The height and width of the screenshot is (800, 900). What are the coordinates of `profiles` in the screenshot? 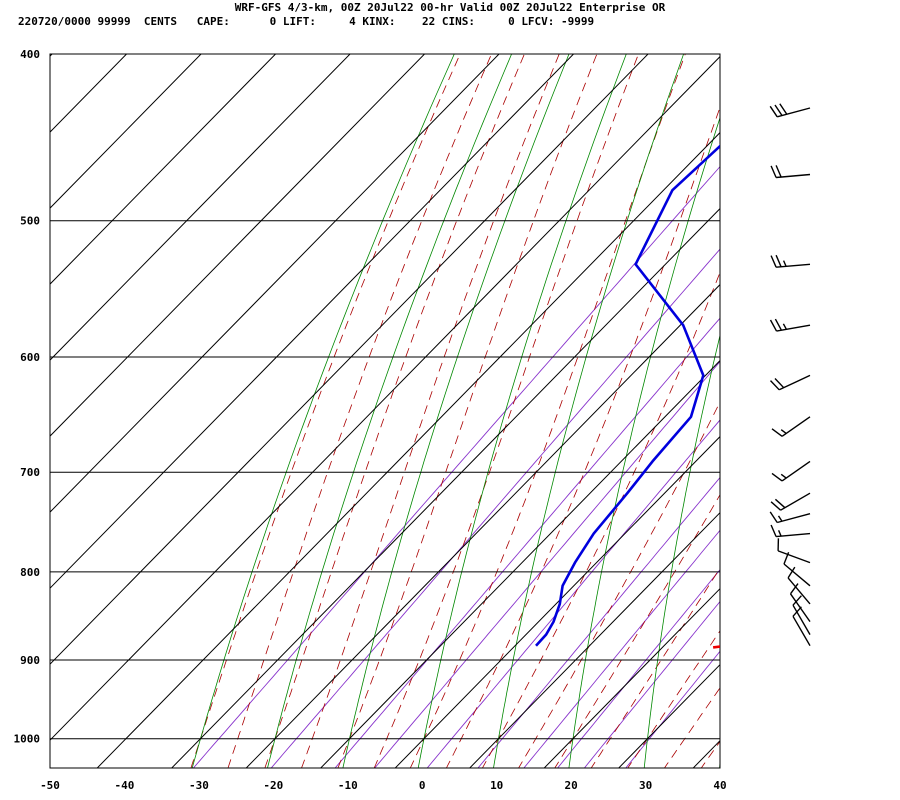 It's located at (627, 396).